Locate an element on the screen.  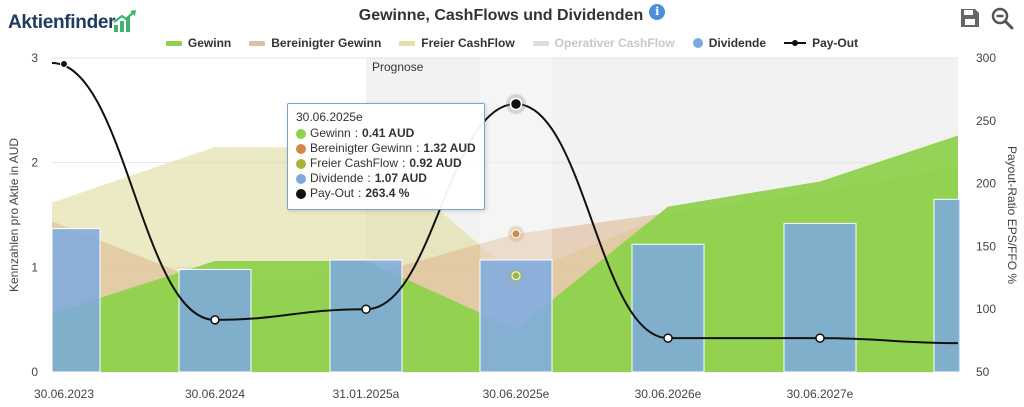
logo-text: Aktienfinder is located at coordinates (62, 22).